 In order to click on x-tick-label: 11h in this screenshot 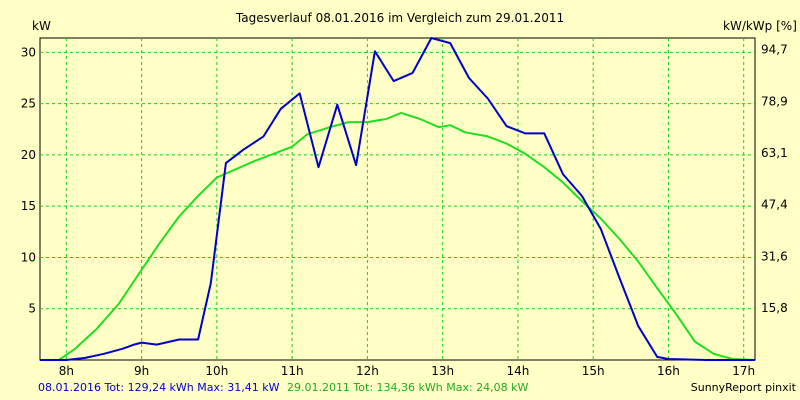, I will do `click(292, 371)`.